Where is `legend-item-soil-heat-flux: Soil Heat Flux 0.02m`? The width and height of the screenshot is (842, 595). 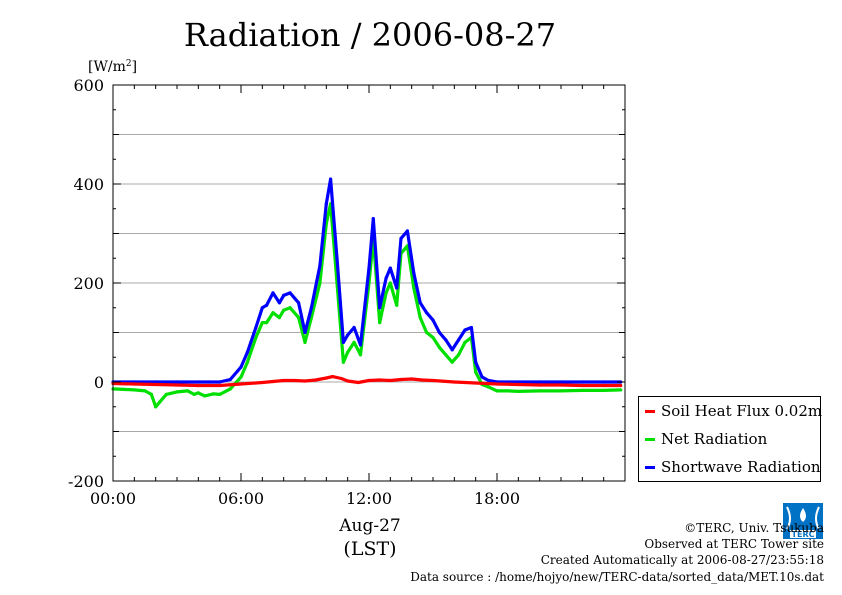 legend-item-soil-heat-flux: Soil Heat Flux 0.02m is located at coordinates (733, 411).